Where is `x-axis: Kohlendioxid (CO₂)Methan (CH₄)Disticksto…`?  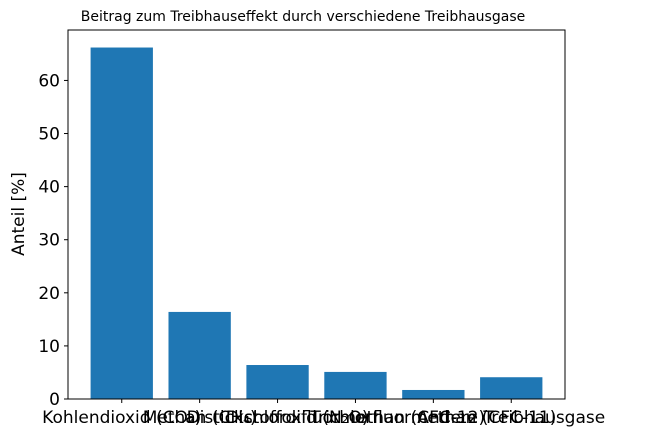 x-axis: Kohlendioxid (CO₂)Methan (CH₄)Disticksto… is located at coordinates (323, 413).